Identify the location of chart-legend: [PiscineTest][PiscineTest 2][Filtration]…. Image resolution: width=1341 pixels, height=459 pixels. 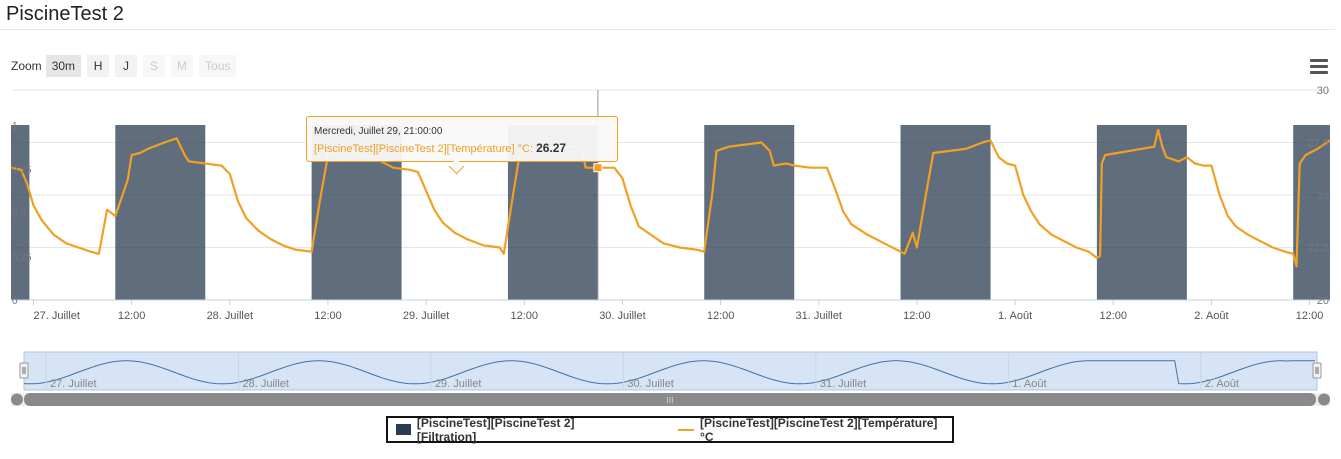
(670, 430).